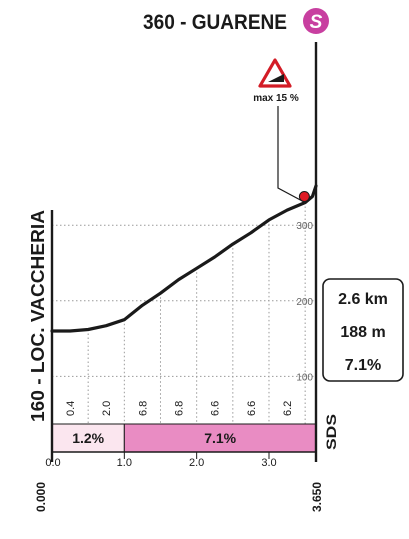  I want to click on gradient-value-3: 6.8, so click(180, 408).